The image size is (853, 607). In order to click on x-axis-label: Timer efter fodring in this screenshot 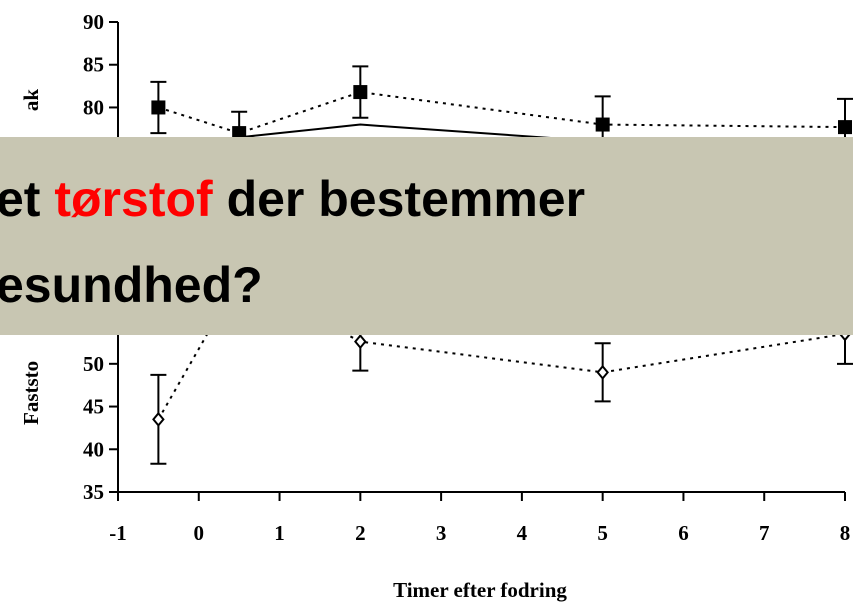, I will do `click(480, 590)`.